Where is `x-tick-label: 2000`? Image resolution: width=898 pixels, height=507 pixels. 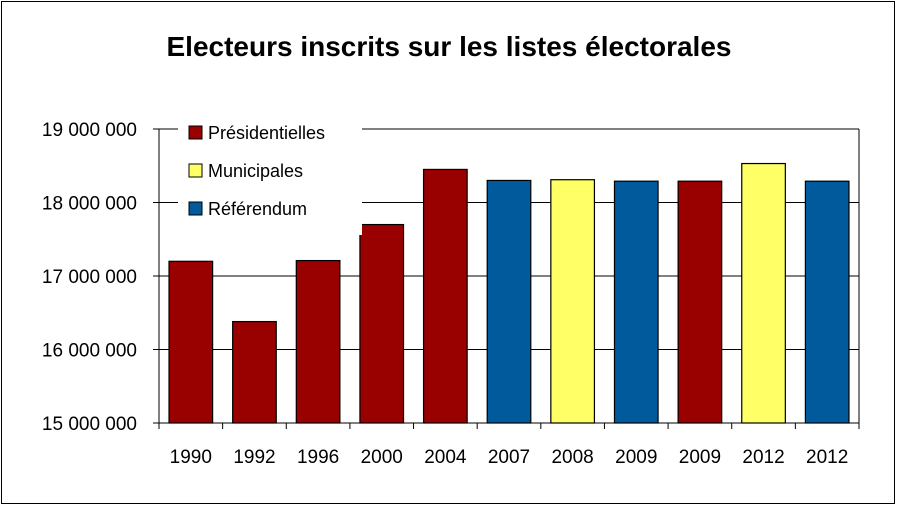
x-tick-label: 2000 is located at coordinates (382, 457).